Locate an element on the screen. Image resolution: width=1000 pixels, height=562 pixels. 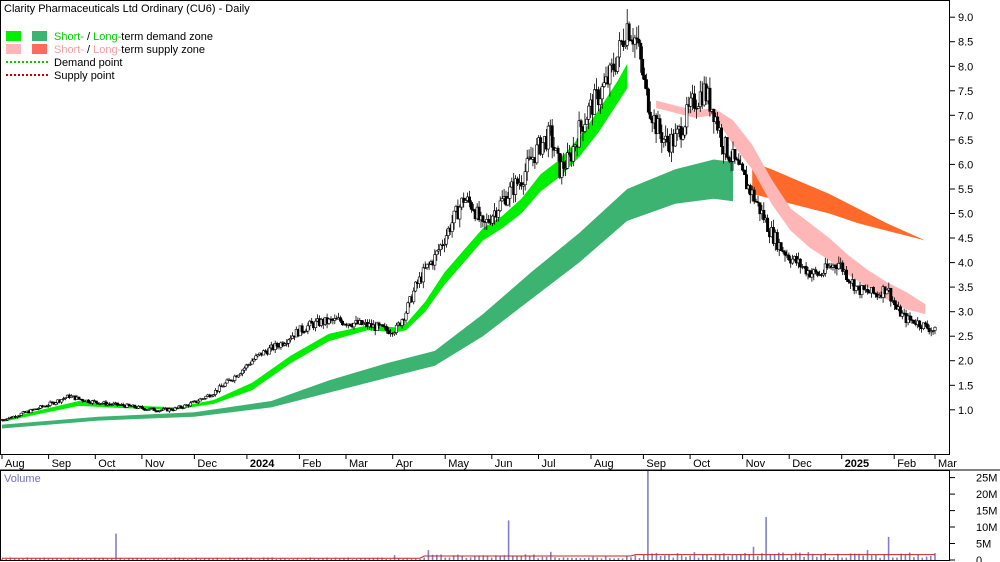
y-tick-label: 3.5 is located at coordinates (965, 288).